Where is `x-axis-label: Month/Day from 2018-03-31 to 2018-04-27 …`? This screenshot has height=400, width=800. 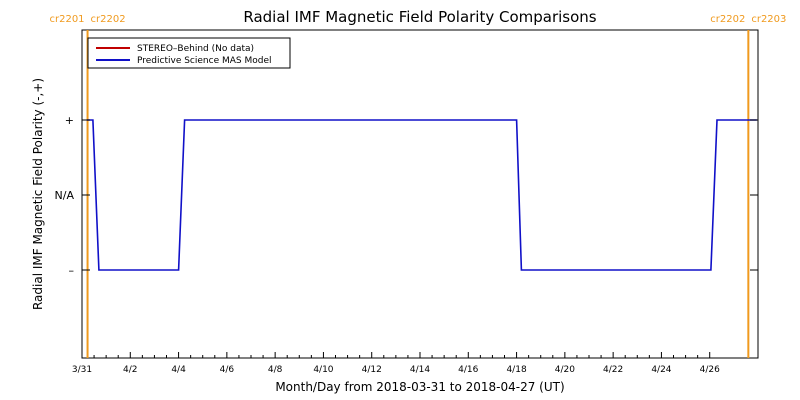 x-axis-label: Month/Day from 2018-03-31 to 2018-04-27 … is located at coordinates (419, 387).